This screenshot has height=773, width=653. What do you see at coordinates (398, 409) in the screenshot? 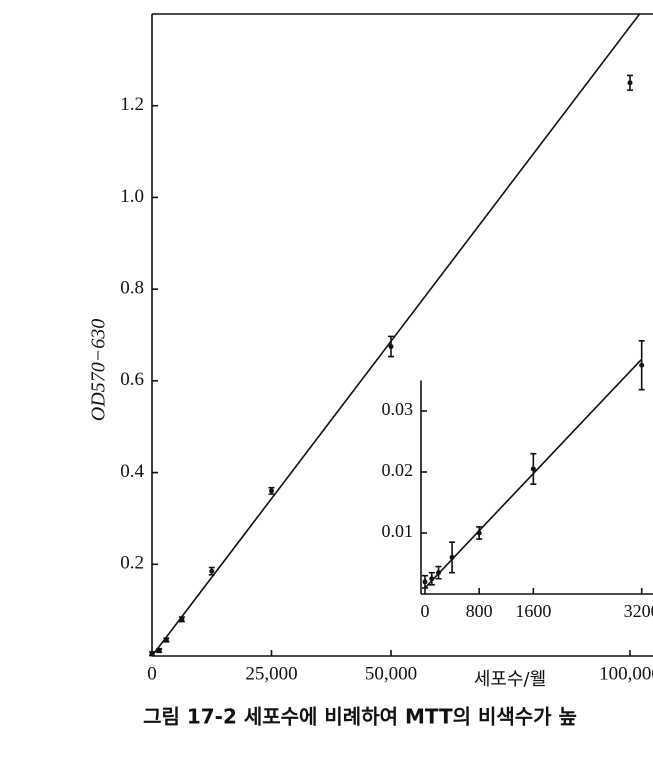
I see `y-tick-label: 0.03` at bounding box center [398, 409].